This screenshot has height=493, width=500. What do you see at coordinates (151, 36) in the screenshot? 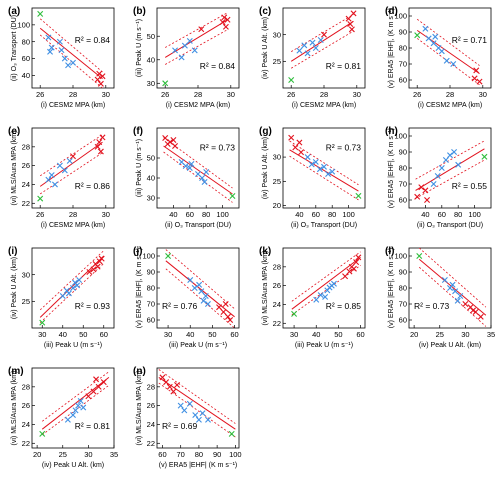
I see `y-tick-label: 50` at bounding box center [151, 36].